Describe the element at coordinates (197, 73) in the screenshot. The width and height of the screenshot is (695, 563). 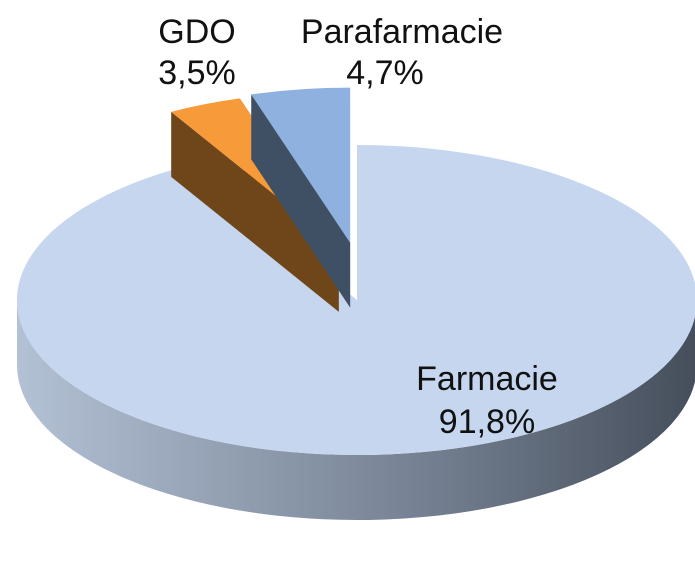
I see `slice-value-label: 3,5%` at that location.